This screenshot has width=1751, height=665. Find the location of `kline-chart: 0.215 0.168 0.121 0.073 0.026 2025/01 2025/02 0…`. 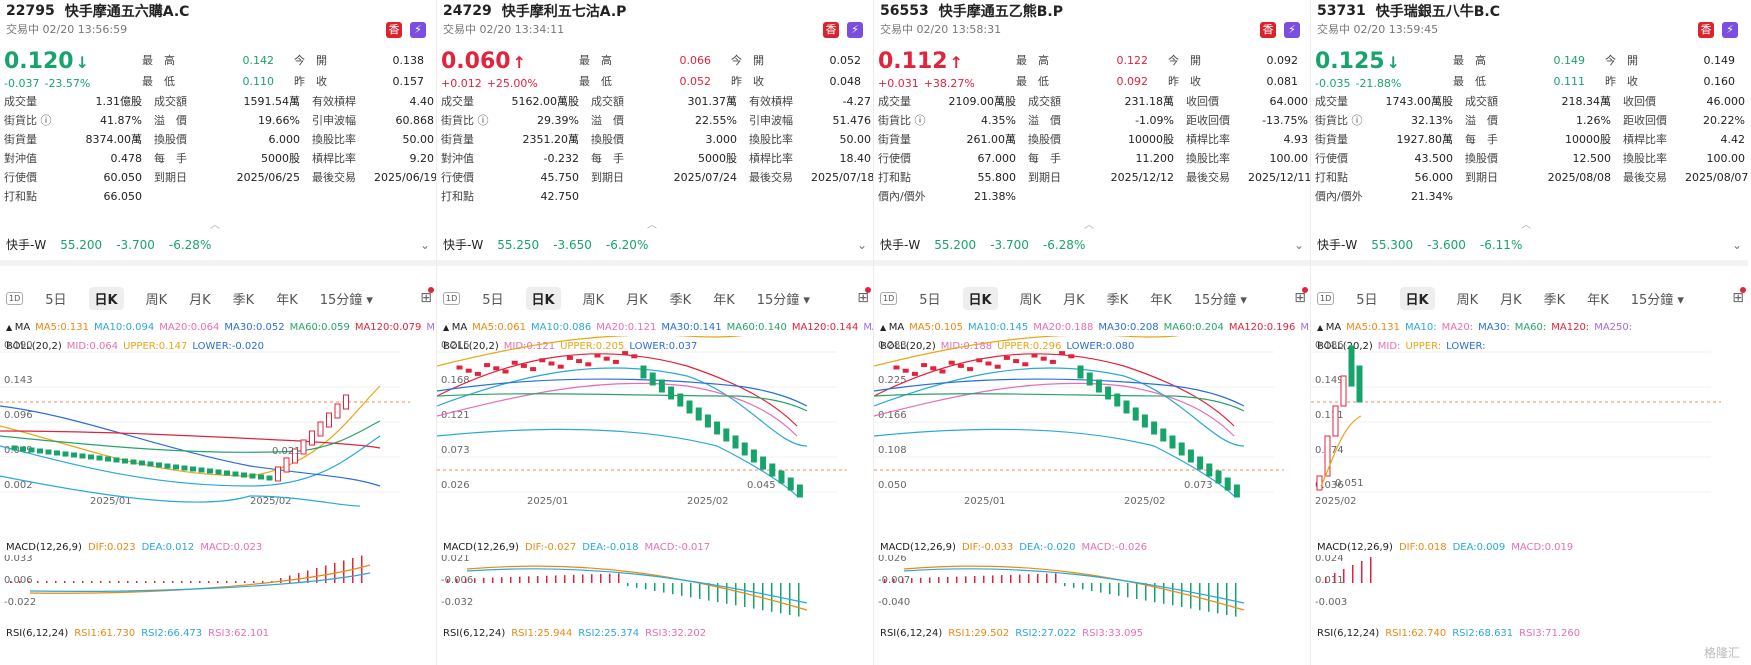

kline-chart: 0.215 0.168 0.121 0.073 0.026 2025/01 2025/02 0… is located at coordinates (655, 431).